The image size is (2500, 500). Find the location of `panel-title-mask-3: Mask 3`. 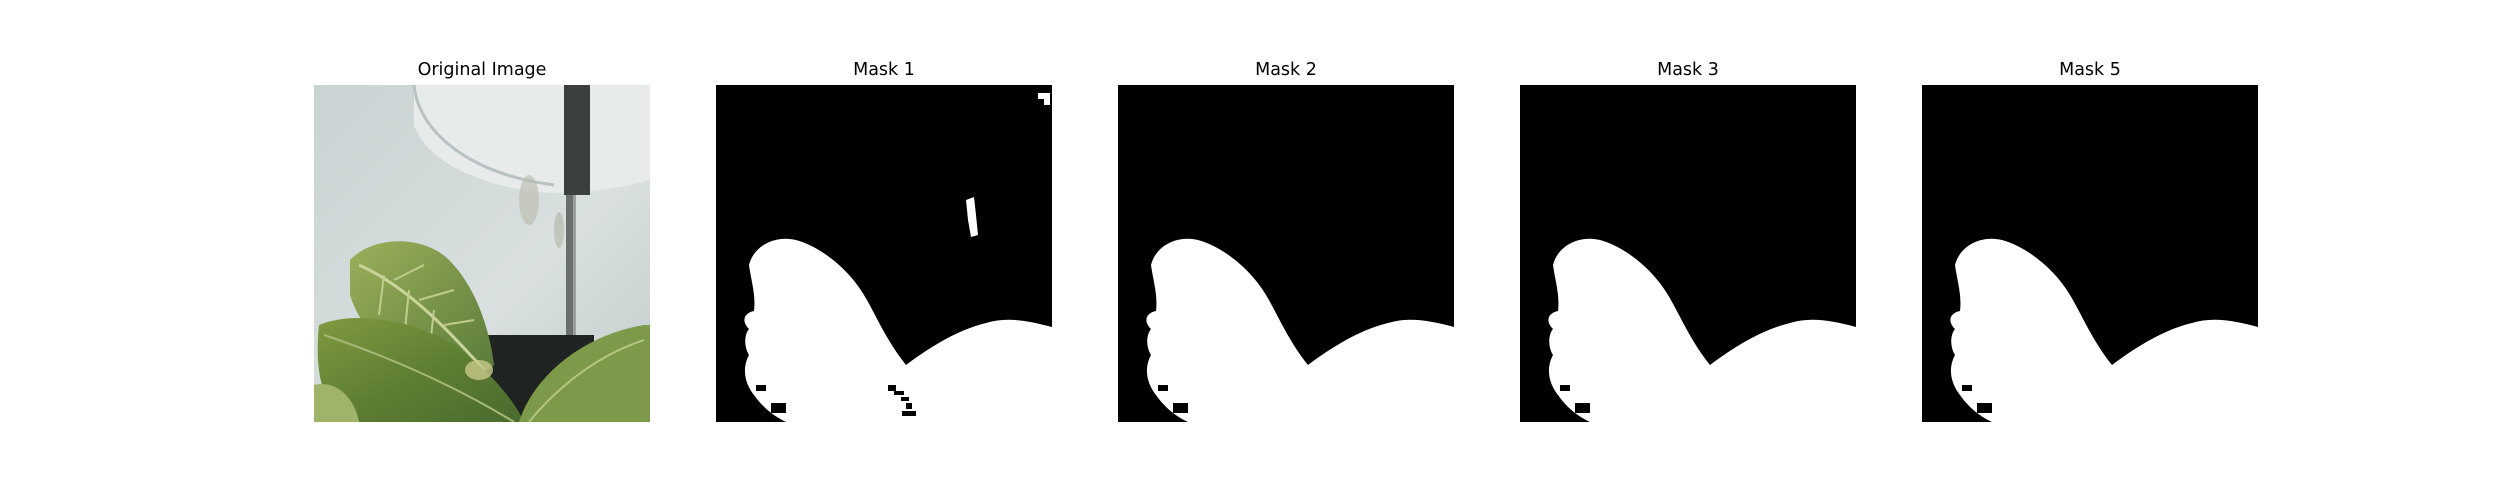

panel-title-mask-3: Mask 3 is located at coordinates (1688, 70).